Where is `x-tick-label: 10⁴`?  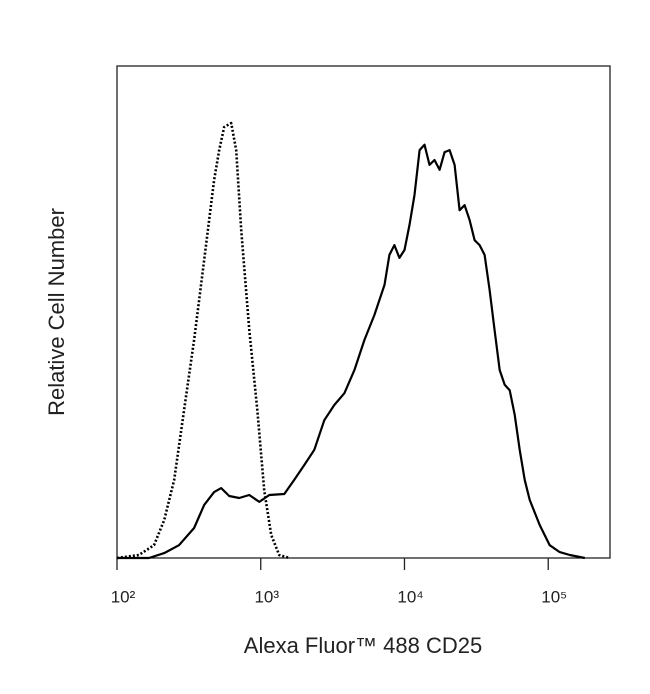 x-tick-label: 10⁴ is located at coordinates (410, 596).